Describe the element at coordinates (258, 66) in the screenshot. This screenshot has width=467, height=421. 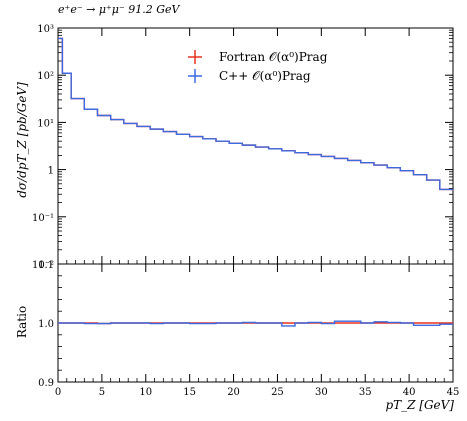
I see `legend: Fortran 𝒪(α⁰)Prag C++ 𝒪(α⁰)Prag` at that location.